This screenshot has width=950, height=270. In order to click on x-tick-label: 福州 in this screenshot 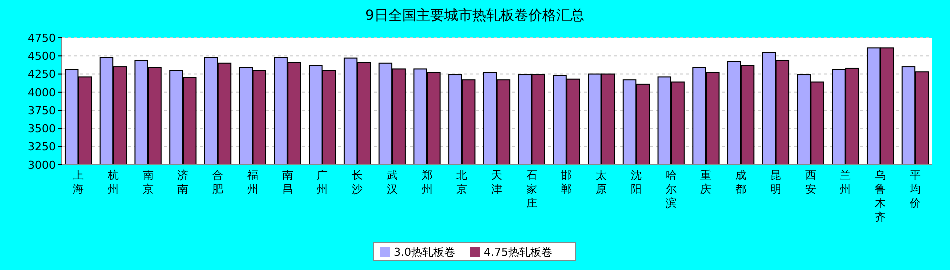, I will do `click(252, 182)`.